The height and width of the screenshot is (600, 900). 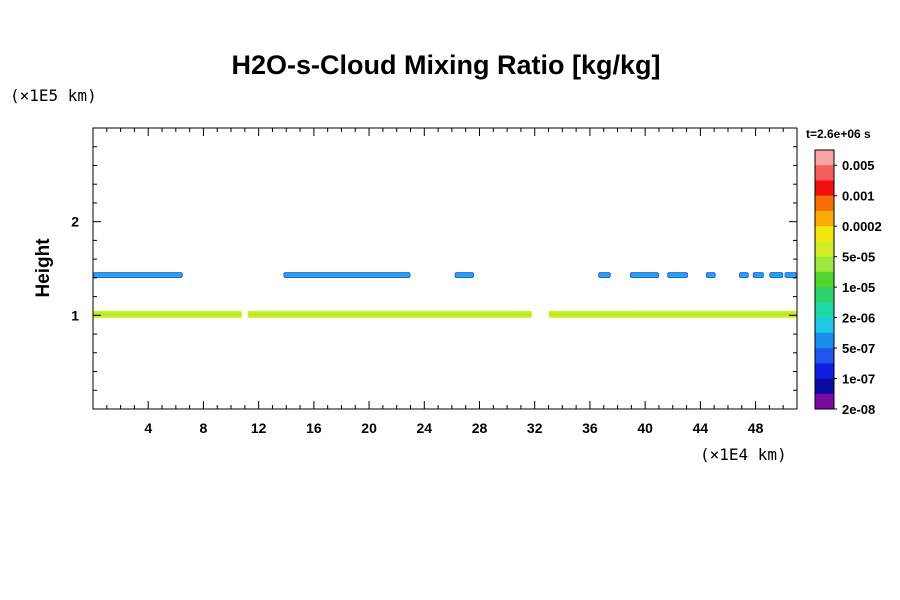 I want to click on x-scale-label: (×1E4 km), so click(x=743, y=454).